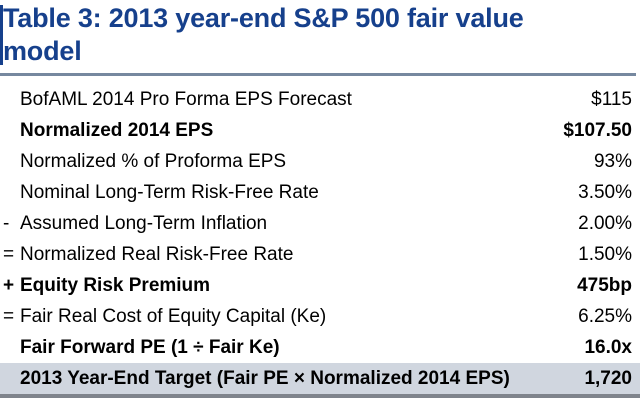 Image resolution: width=640 pixels, height=402 pixels. What do you see at coordinates (318, 74) in the screenshot?
I see `title-divider-rule` at bounding box center [318, 74].